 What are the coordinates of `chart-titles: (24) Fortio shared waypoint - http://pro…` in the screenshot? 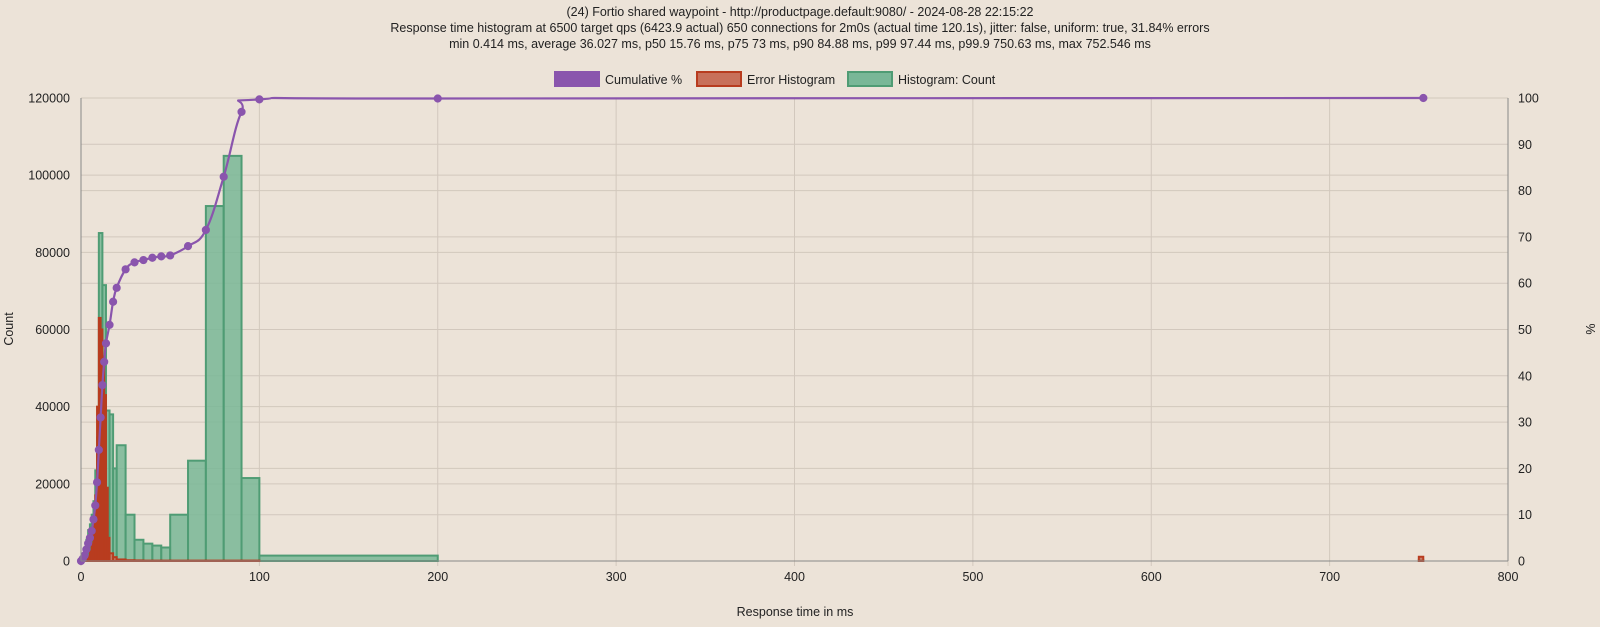 It's located at (800, 28).